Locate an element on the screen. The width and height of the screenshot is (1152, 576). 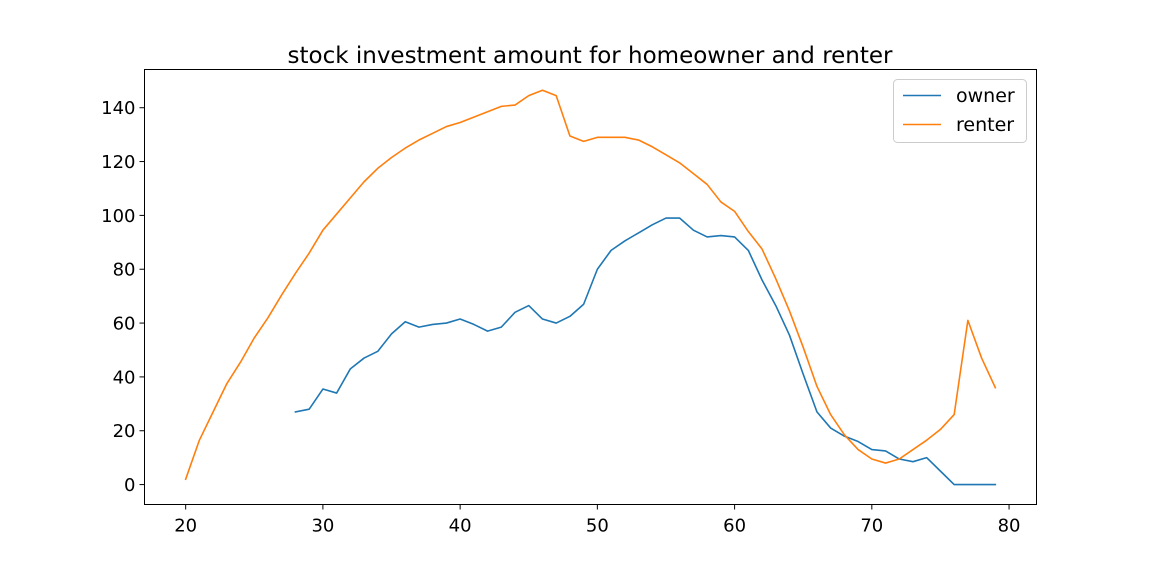
legend-label-renter: renter is located at coordinates (985, 125).